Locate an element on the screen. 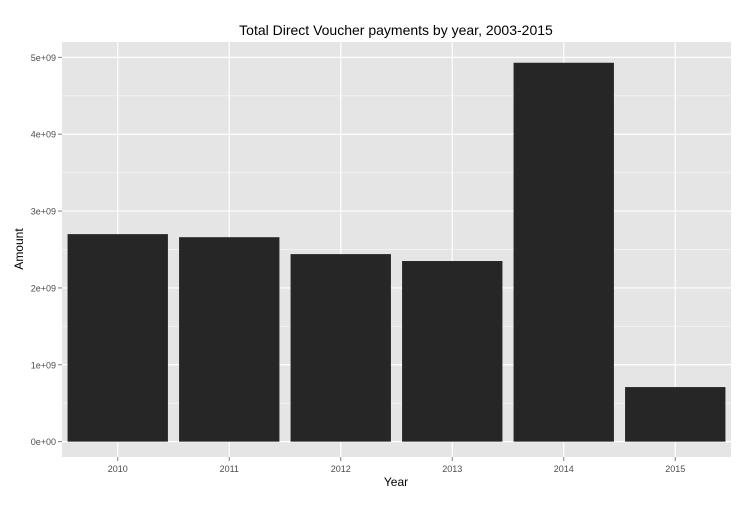 This screenshot has width=750, height=505. bar-2014 is located at coordinates (563, 252).